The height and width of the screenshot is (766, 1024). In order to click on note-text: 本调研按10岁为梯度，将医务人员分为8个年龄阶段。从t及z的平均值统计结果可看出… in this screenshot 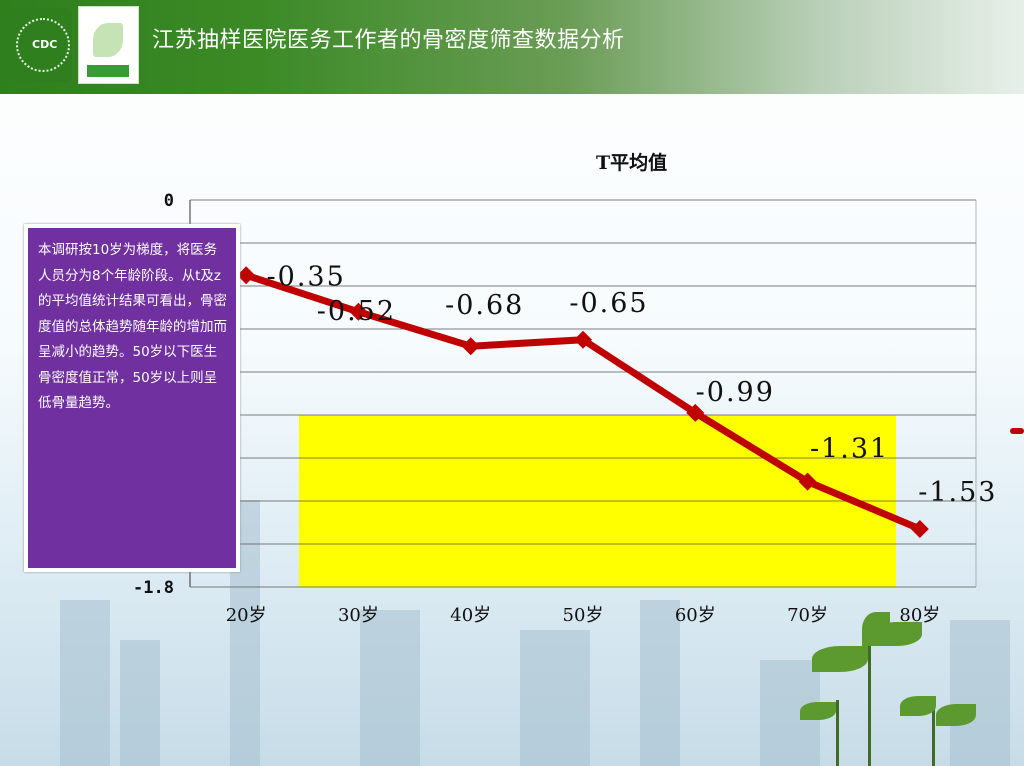, I will do `click(132, 398)`.